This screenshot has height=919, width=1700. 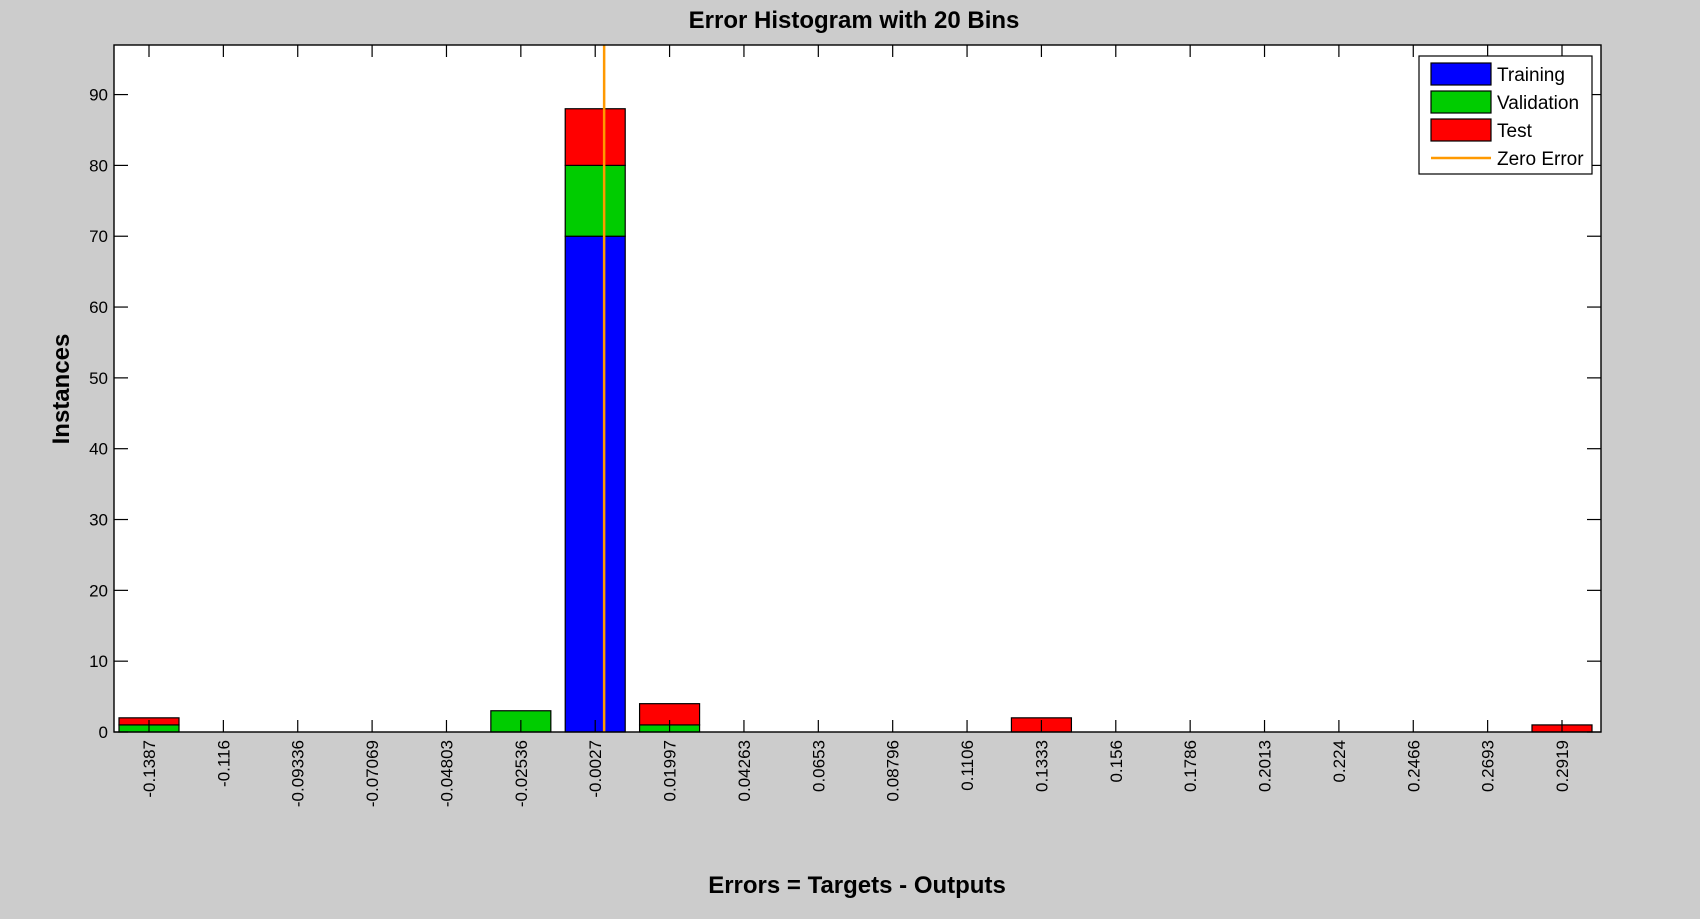 What do you see at coordinates (967, 765) in the screenshot?
I see `x-tick-label: 0.1106` at bounding box center [967, 765].